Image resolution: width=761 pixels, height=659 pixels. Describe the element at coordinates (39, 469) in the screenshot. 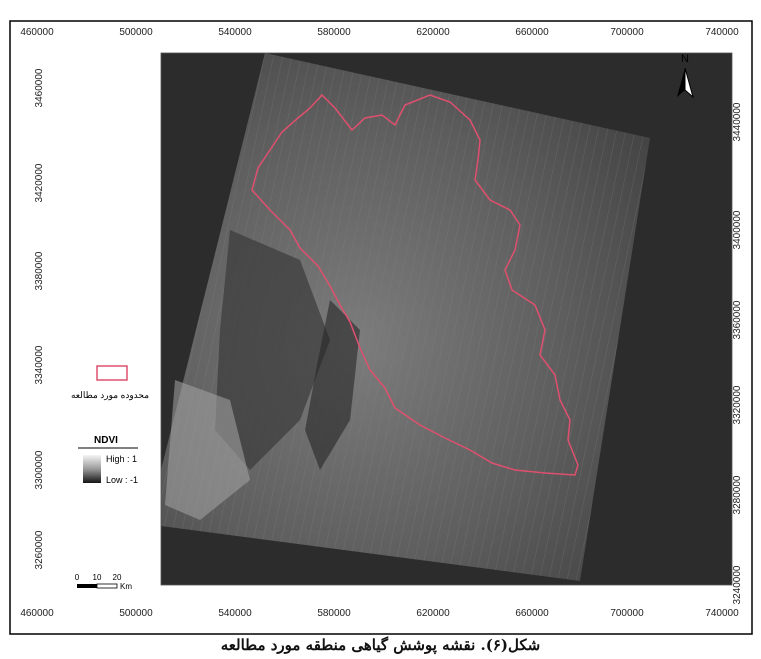

I see `left-tick-label: 3300000` at that location.